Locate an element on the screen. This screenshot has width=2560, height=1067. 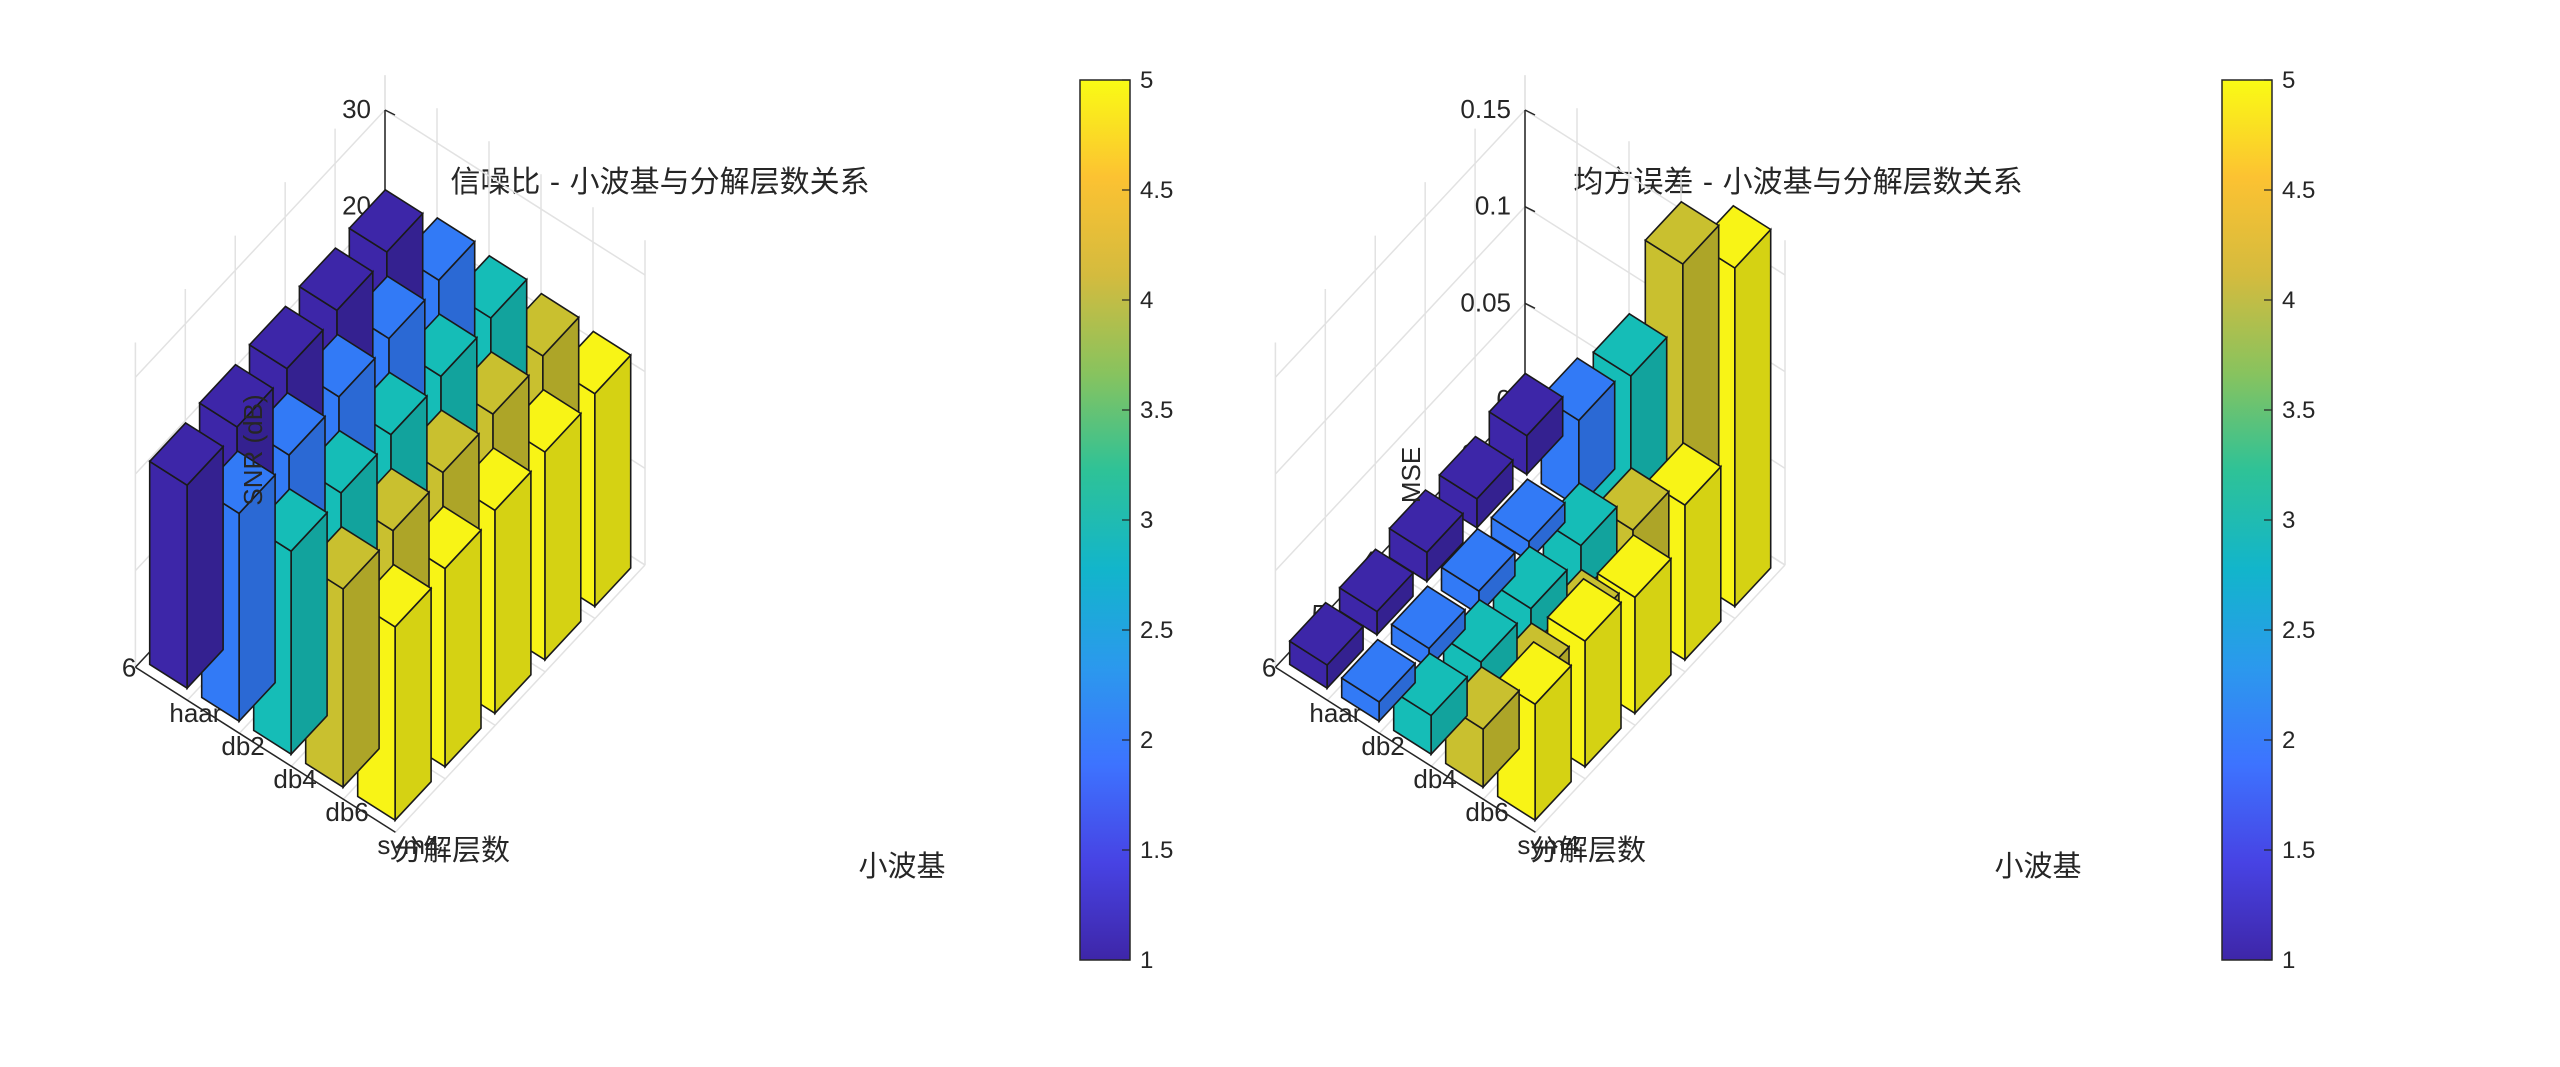
mse-chart-title: 均方误差 - 小波基与分解层数关系 is located at coordinates (1797, 182).